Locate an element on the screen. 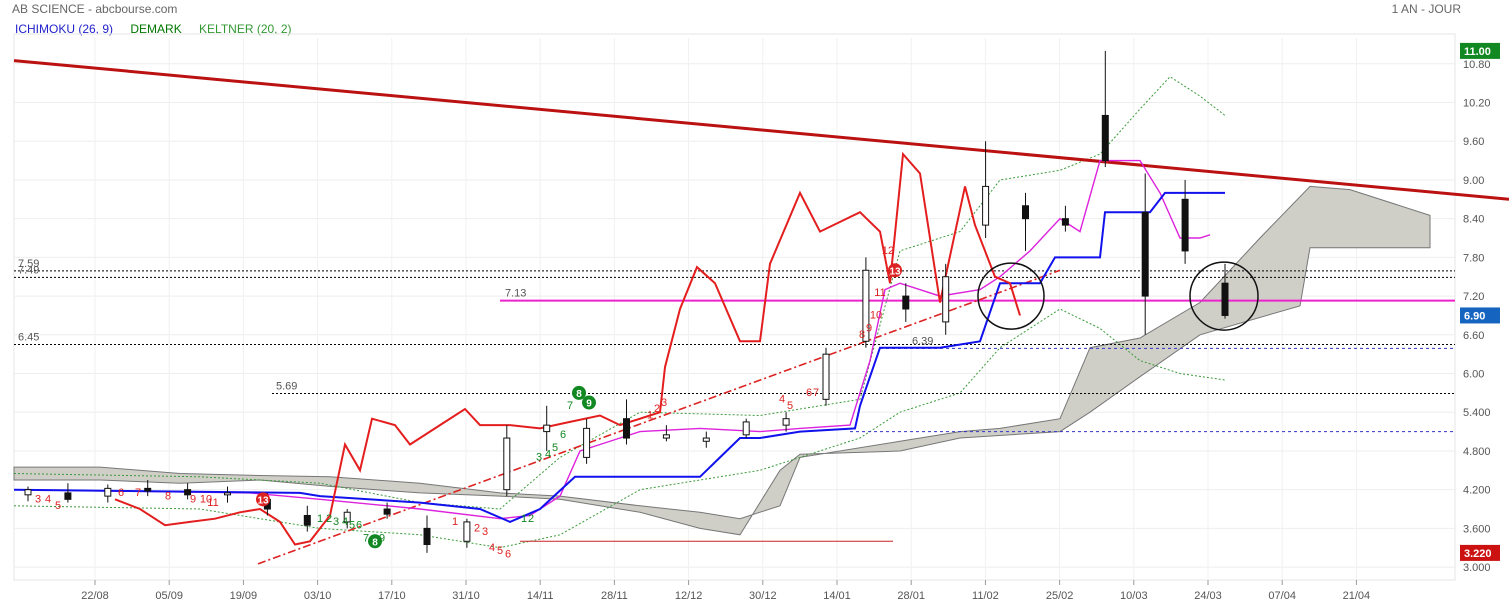 The height and width of the screenshot is (607, 1509). x-tick-label: 11/02 is located at coordinates (985, 596).